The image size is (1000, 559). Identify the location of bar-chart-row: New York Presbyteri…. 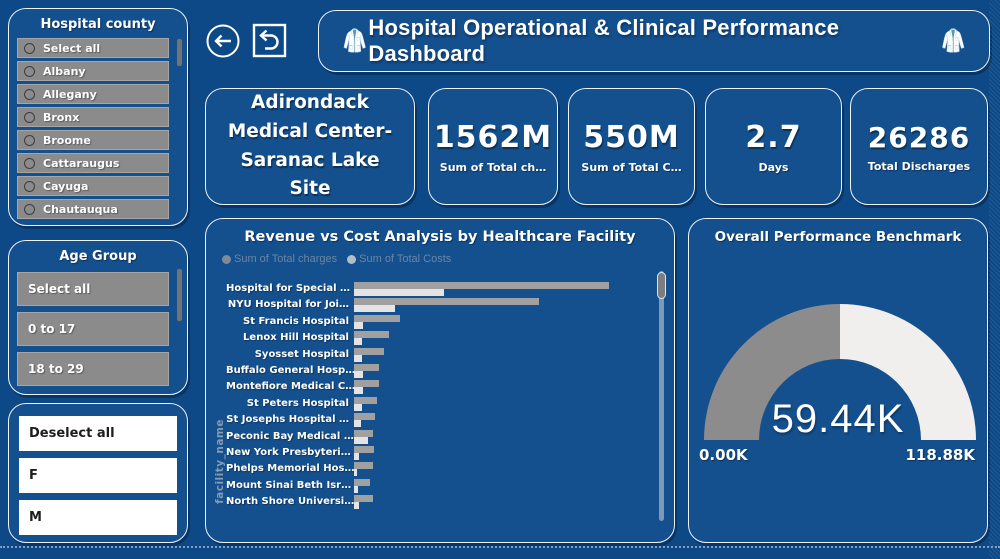
(438, 453).